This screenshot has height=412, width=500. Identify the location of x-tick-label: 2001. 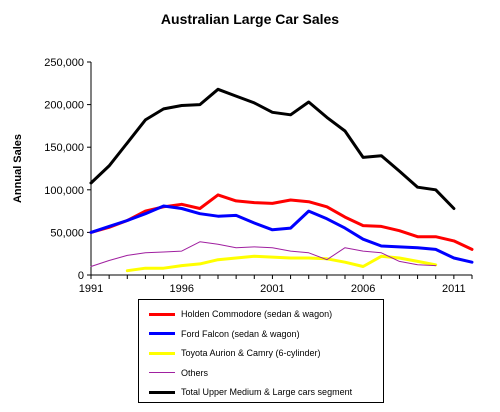
(272, 289).